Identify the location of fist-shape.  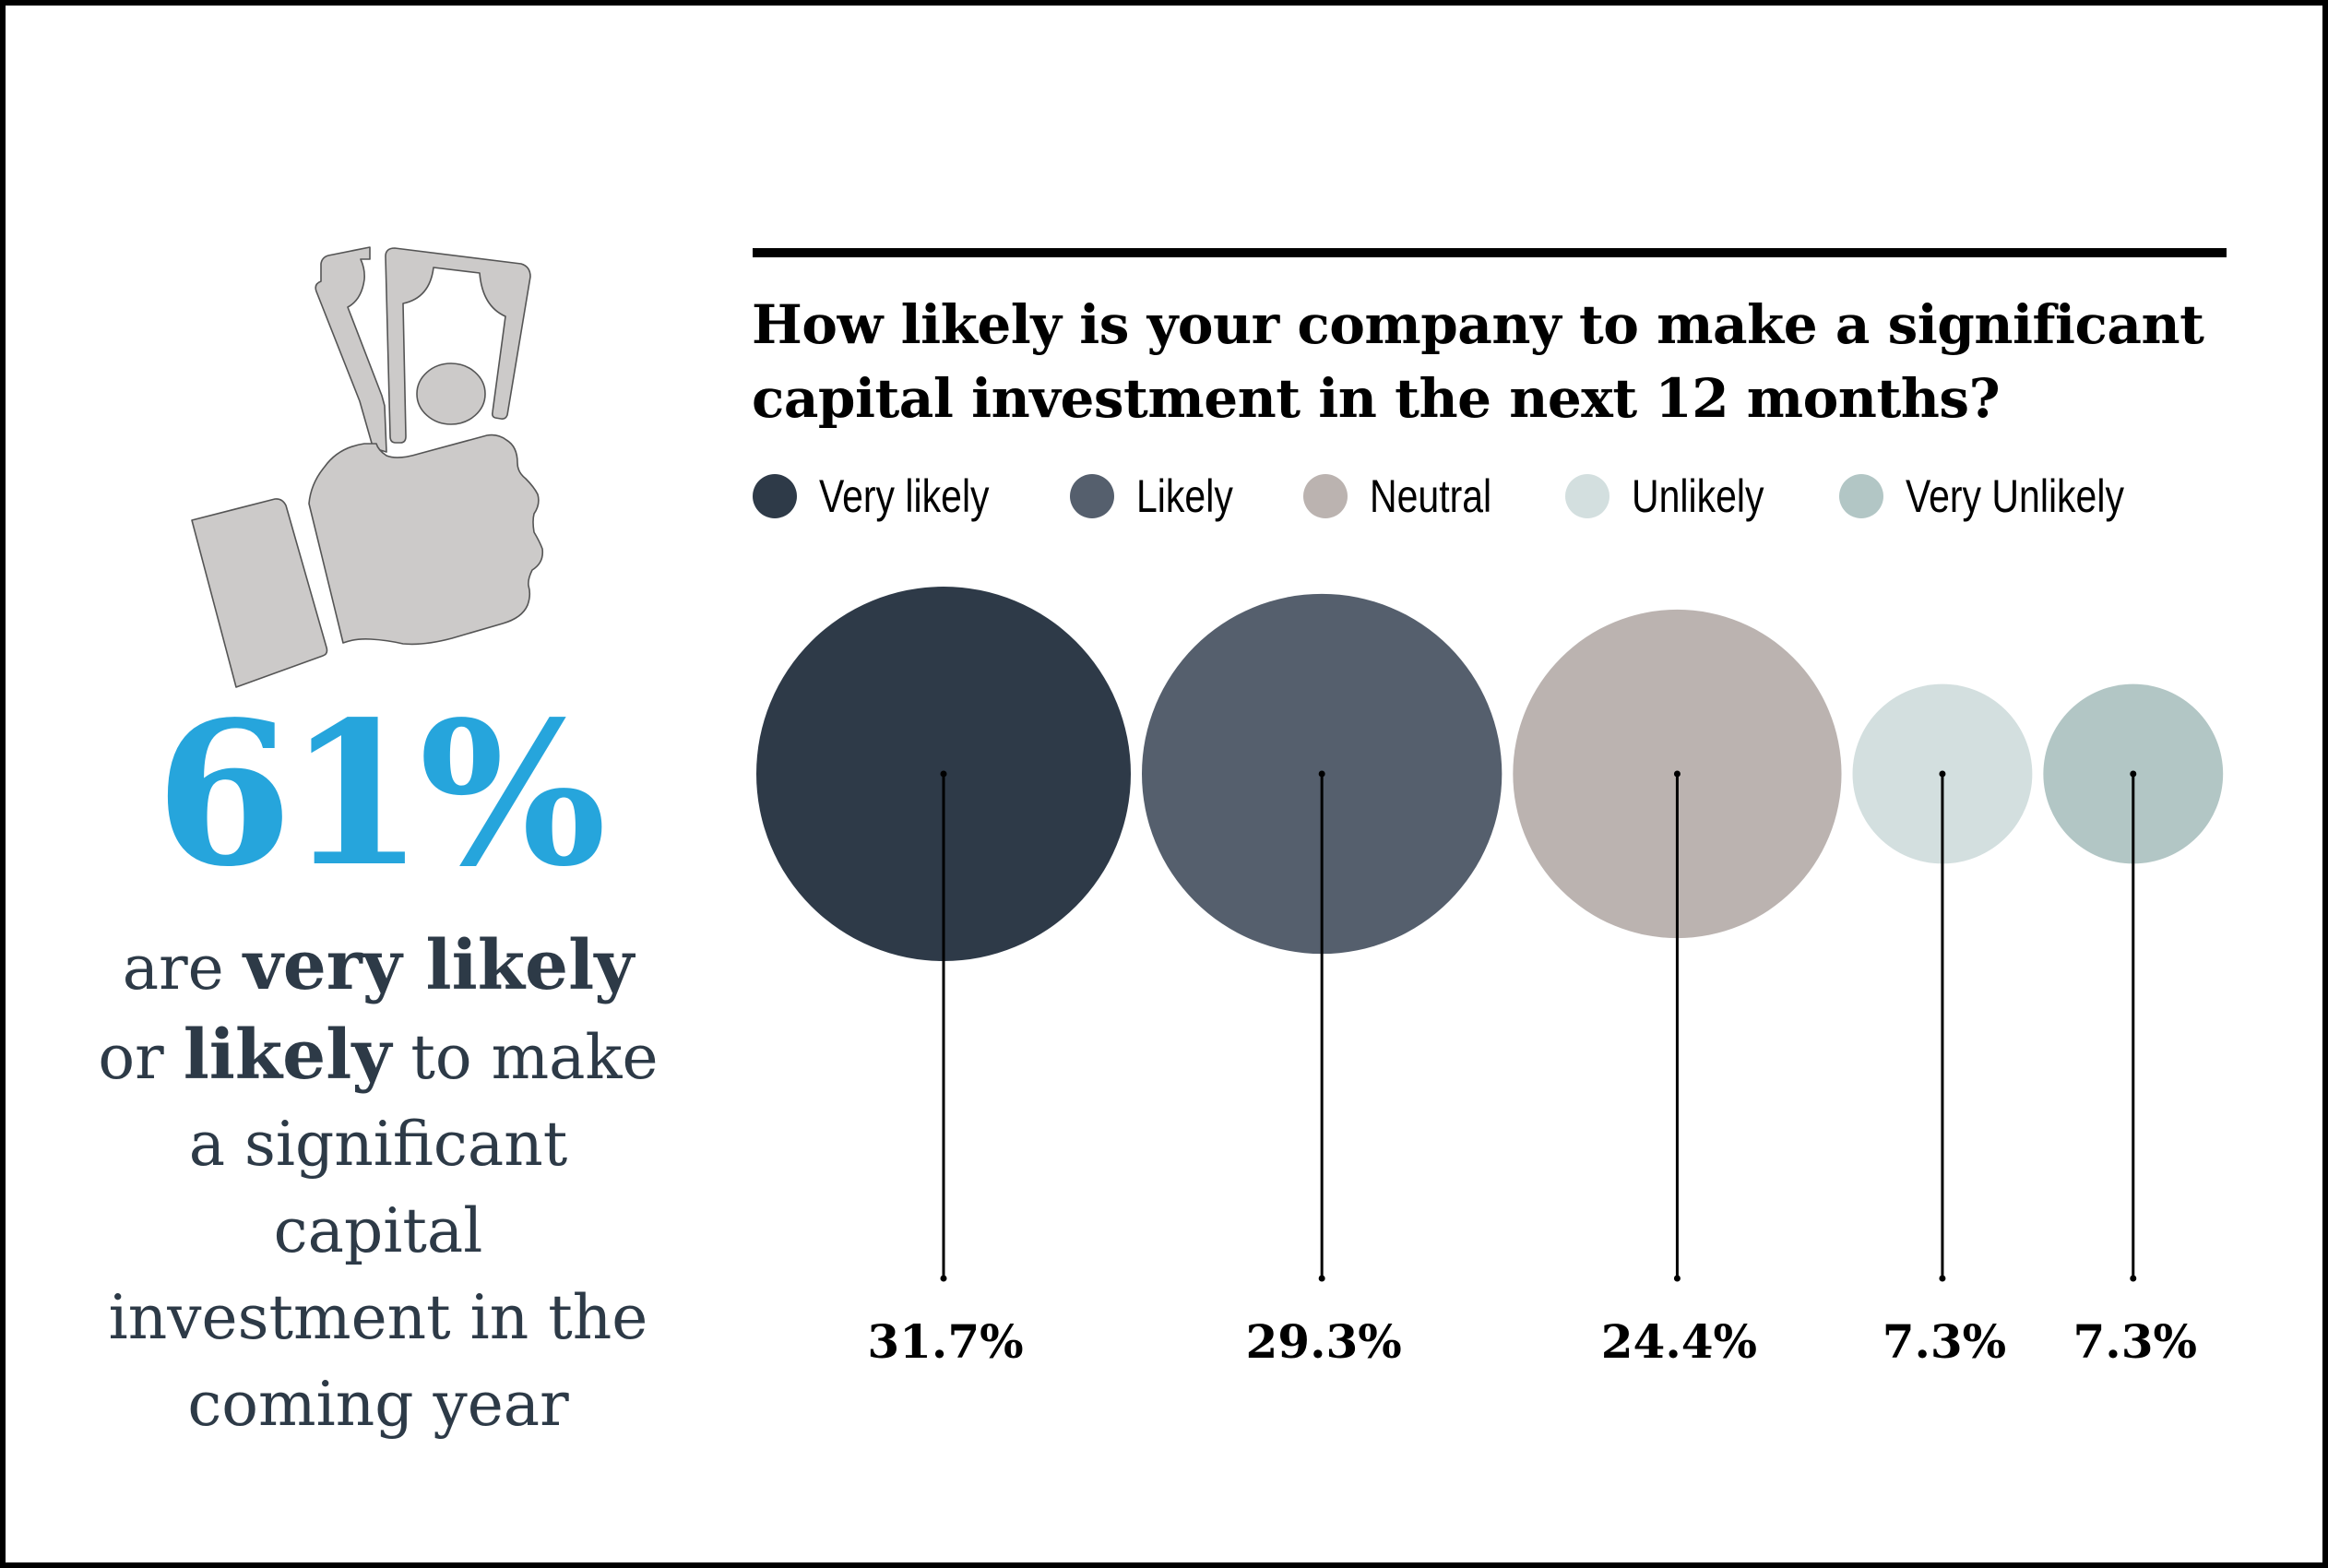
(426, 540).